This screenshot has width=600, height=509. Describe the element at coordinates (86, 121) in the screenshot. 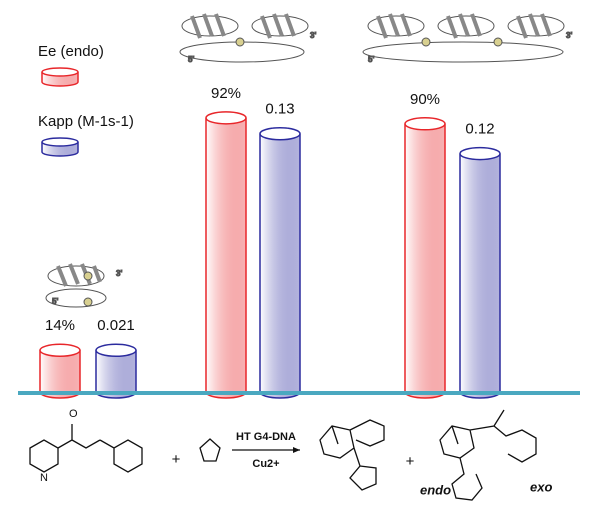

I see `legend-label: Kapp (M-1s-1)` at that location.